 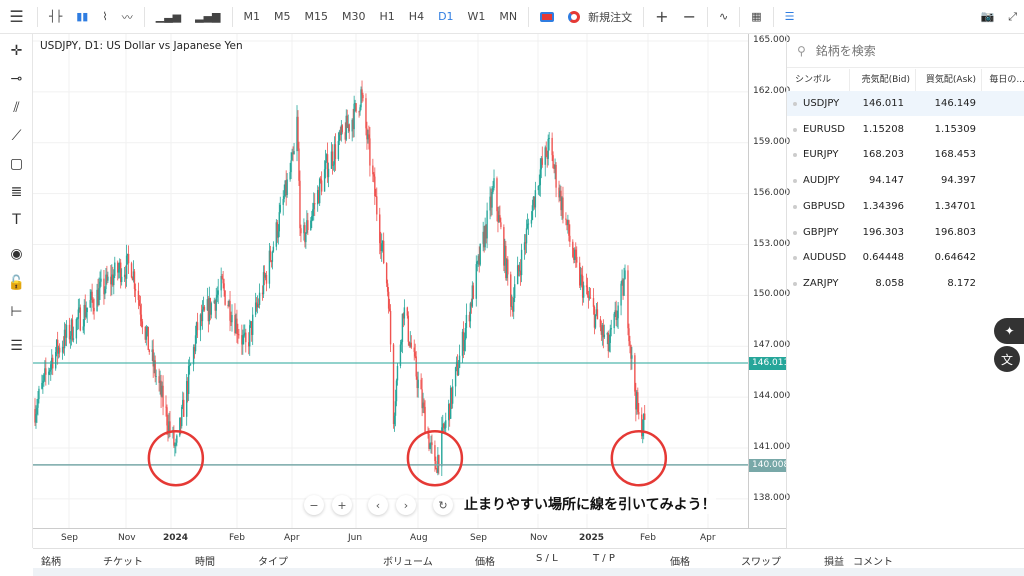 What do you see at coordinates (16, 51) in the screenshot?
I see `crosshair-icon: ✛` at bounding box center [16, 51].